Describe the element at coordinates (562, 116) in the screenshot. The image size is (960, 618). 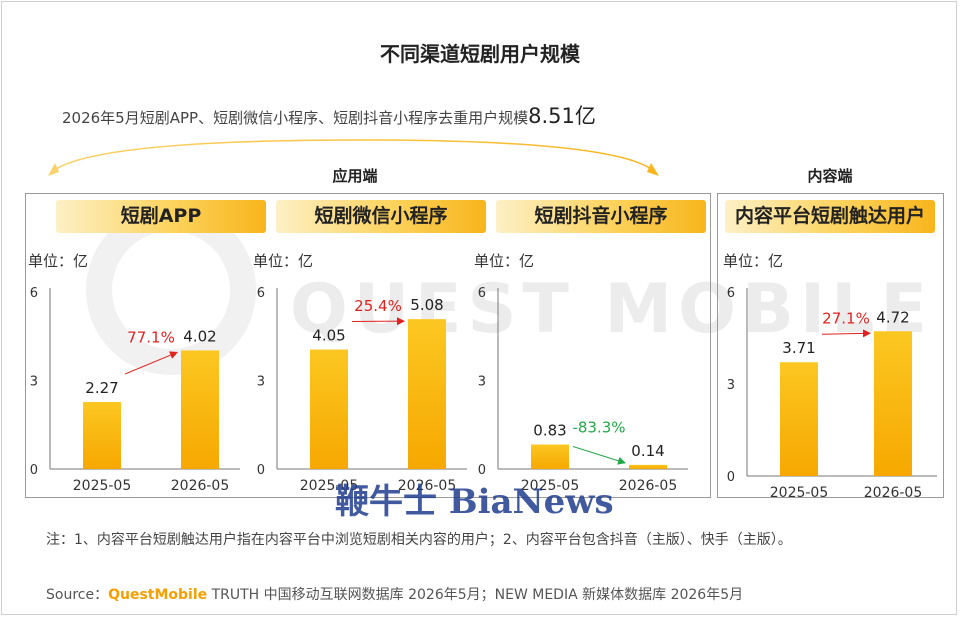
I see `summary-value: 8.51亿` at that location.